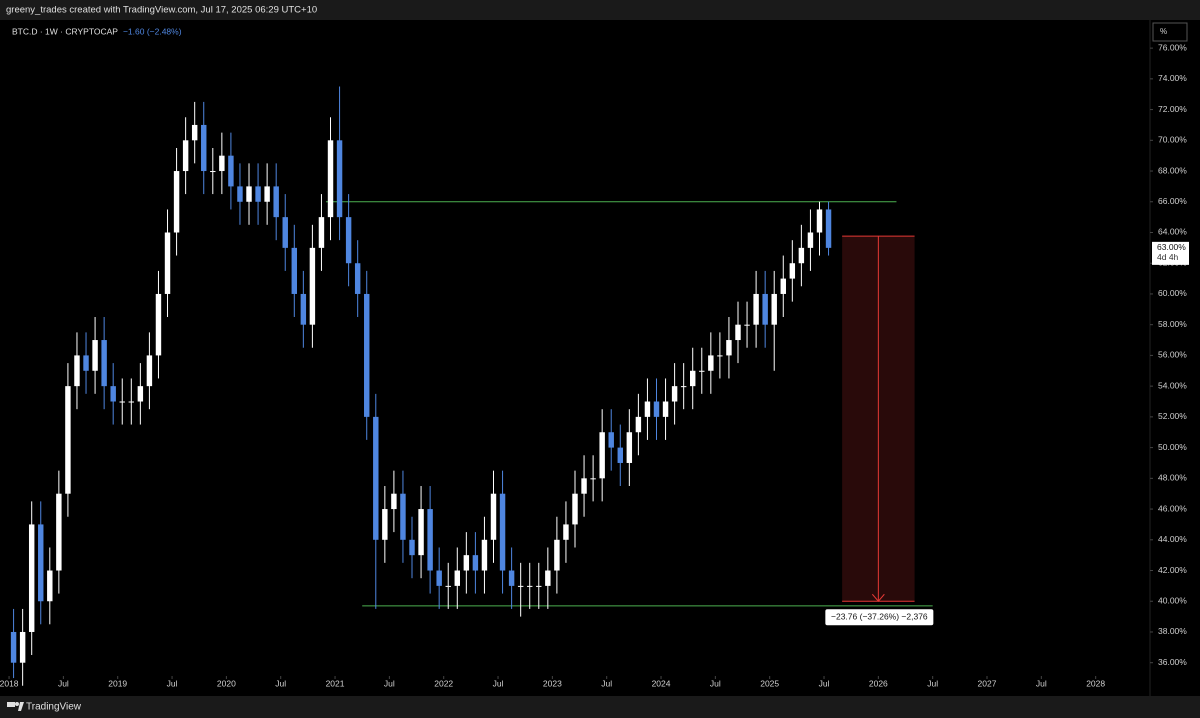 The width and height of the screenshot is (1200, 718). I want to click on y-tick-label: 60.00%, so click(1172, 293).